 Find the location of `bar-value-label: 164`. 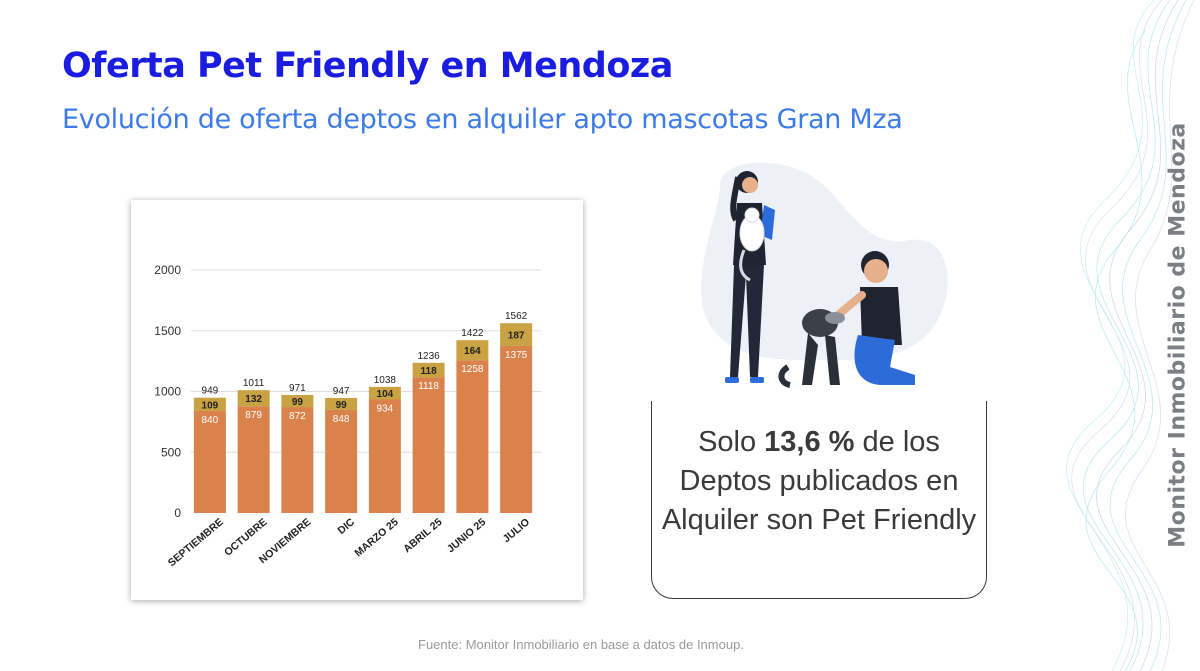

bar-value-label: 164 is located at coordinates (472, 351).